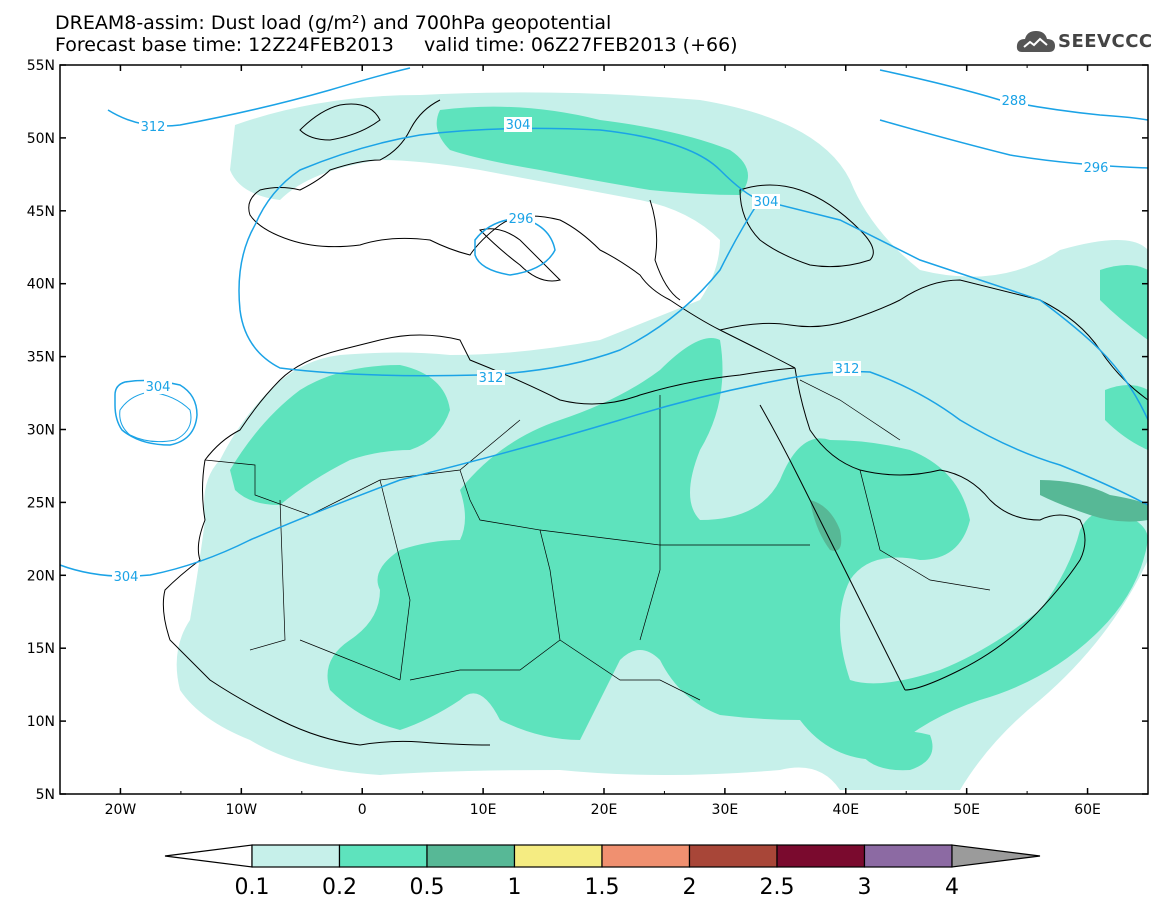  I want to click on logo-text: SEEVCCC, so click(1105, 41).